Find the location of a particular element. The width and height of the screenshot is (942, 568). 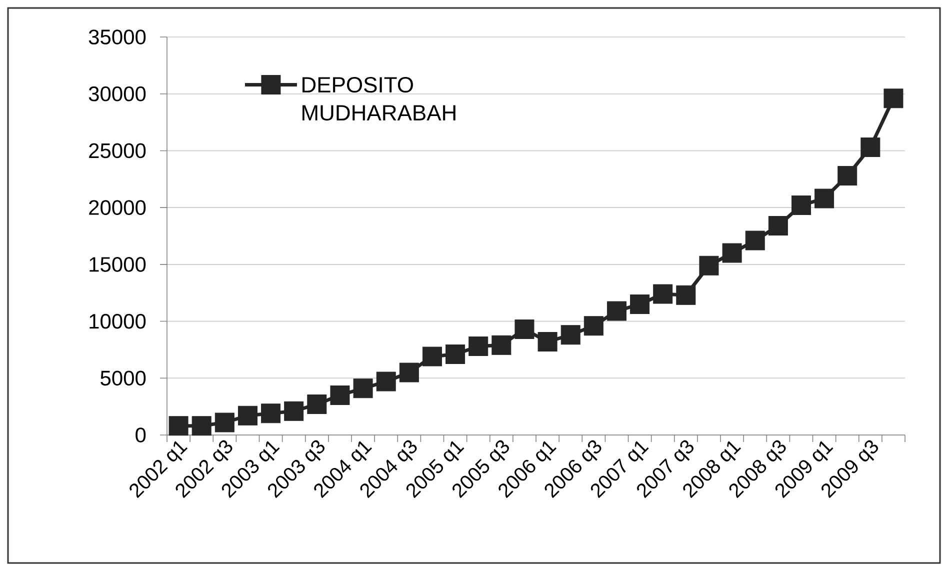

y-tick-label: 35000 is located at coordinates (117, 37).